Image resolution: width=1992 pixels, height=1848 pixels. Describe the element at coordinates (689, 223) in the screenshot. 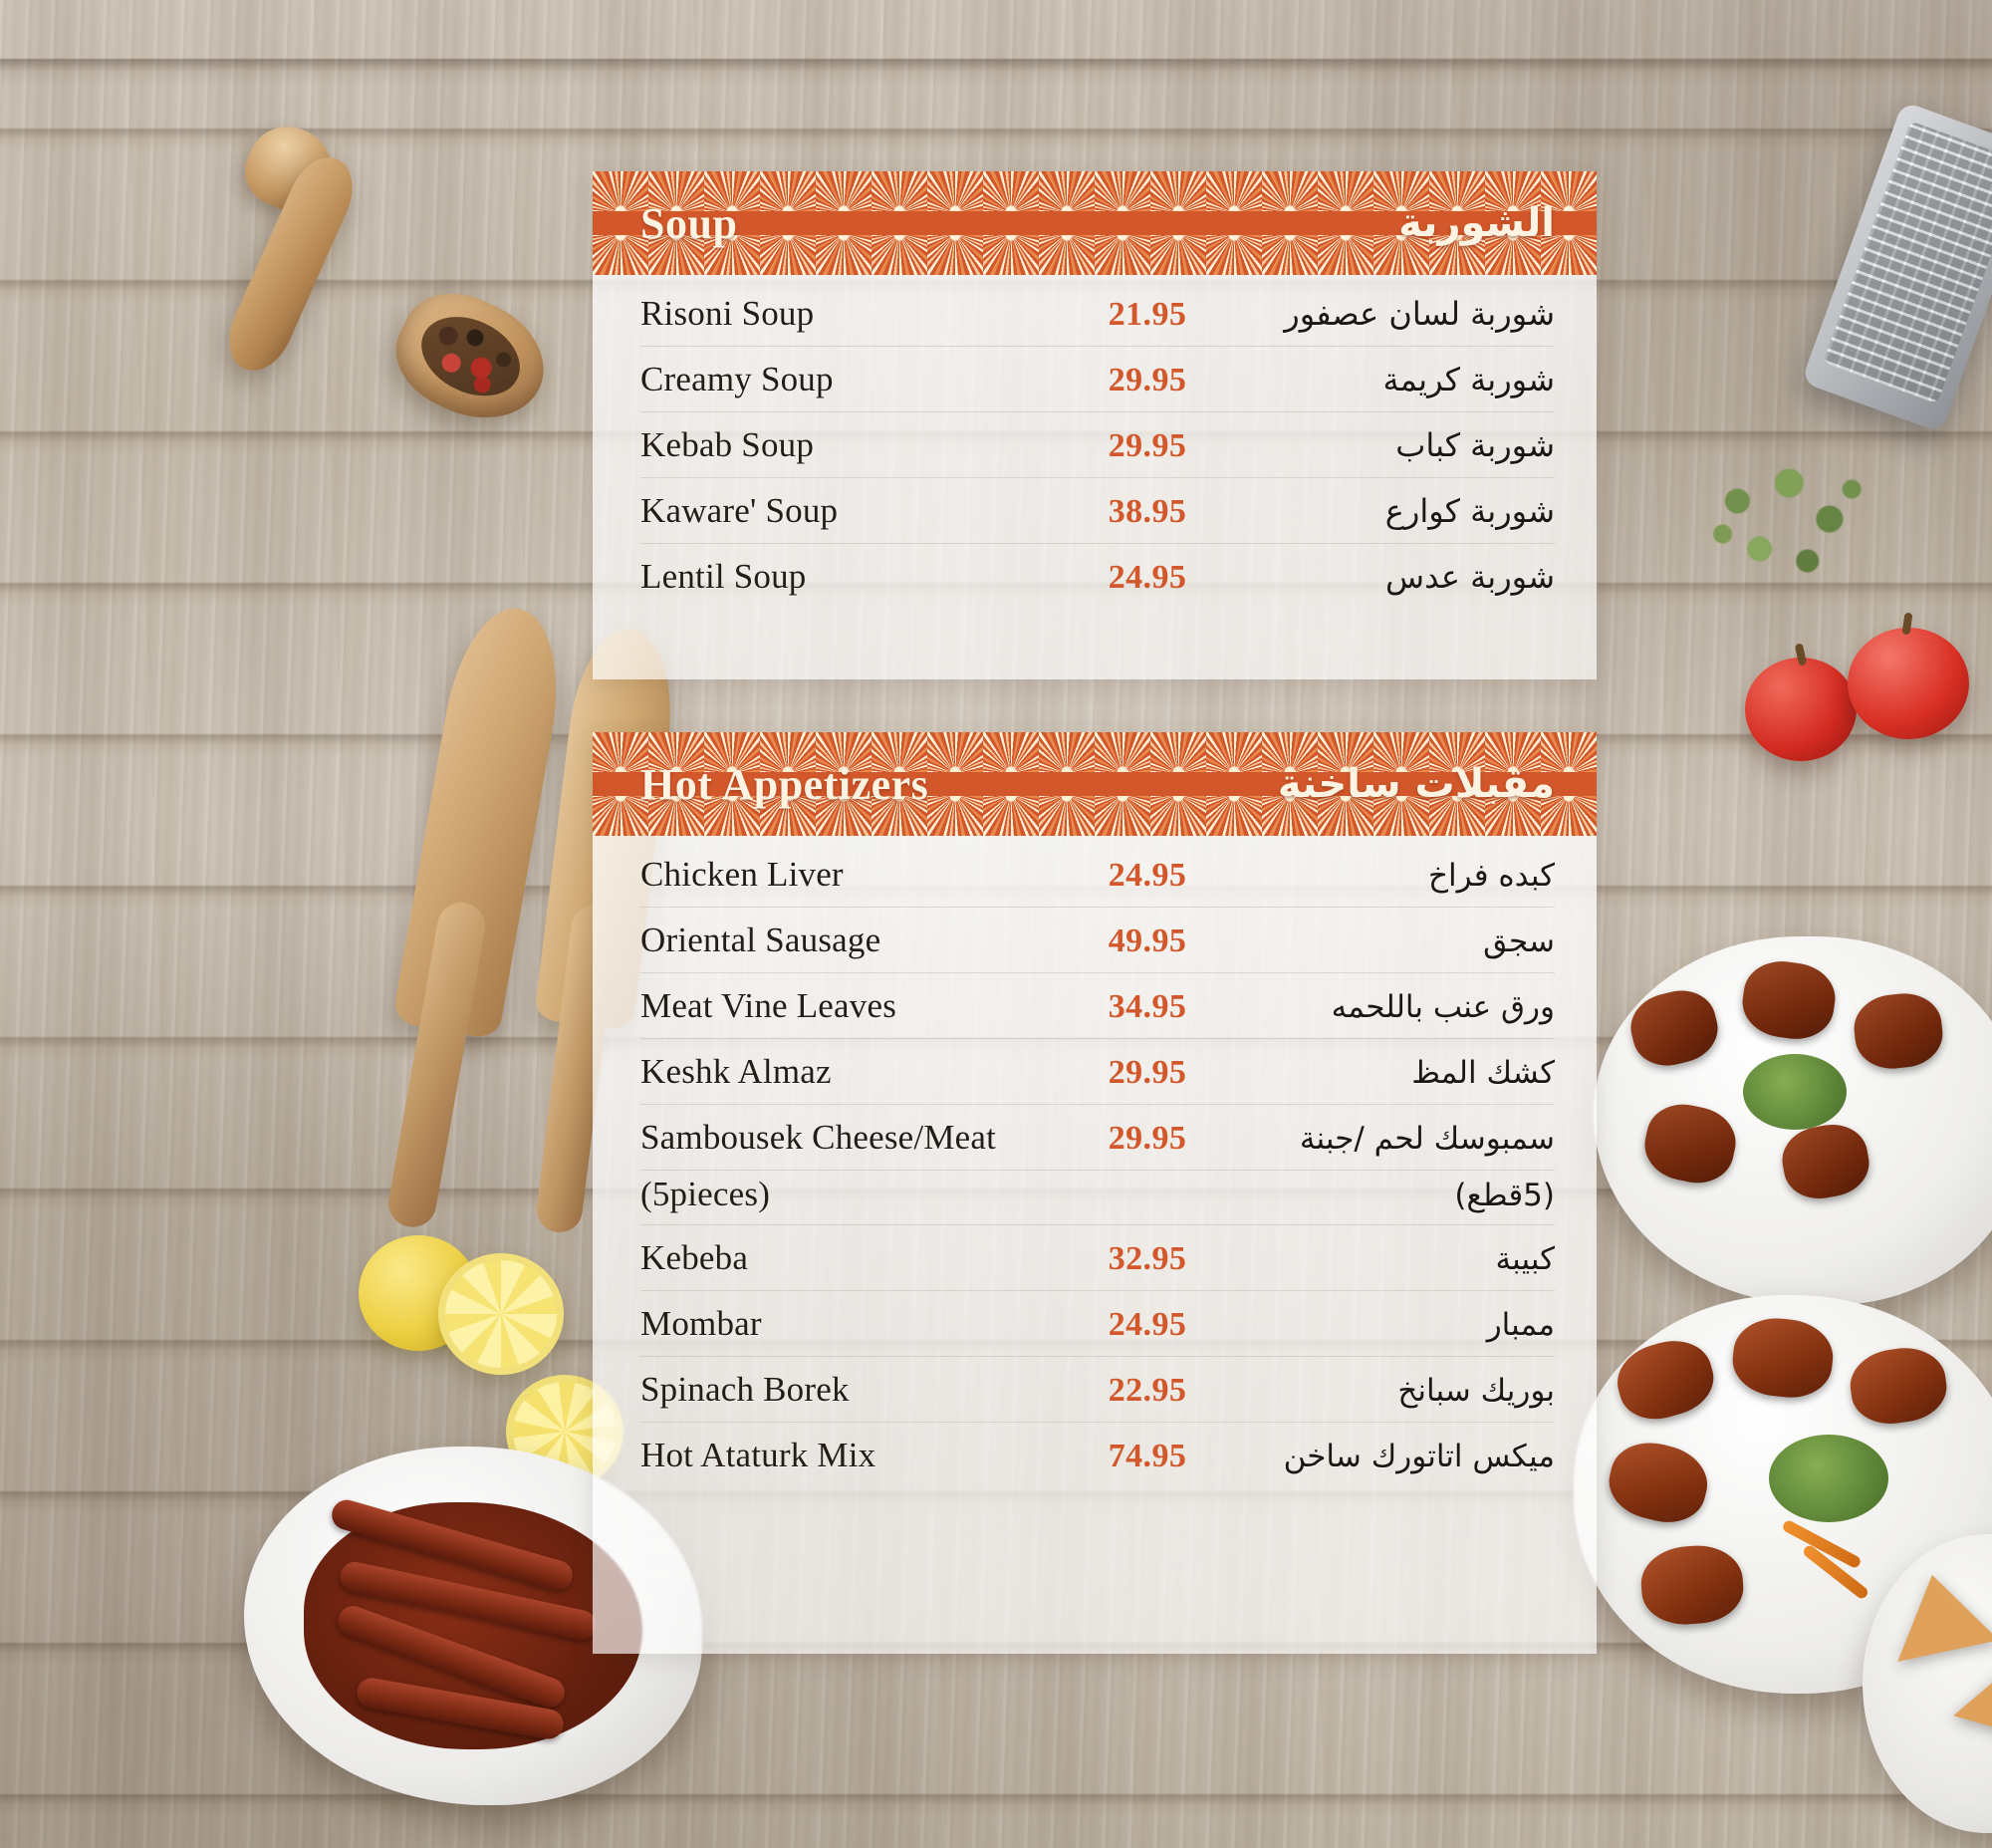

I see `section-title-en: Soup` at that location.